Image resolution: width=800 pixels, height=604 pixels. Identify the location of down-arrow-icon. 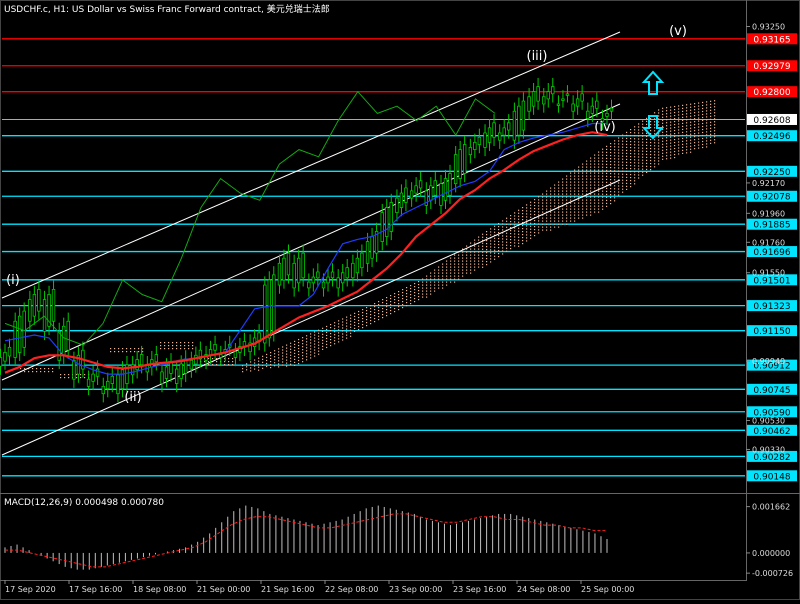
(653, 127).